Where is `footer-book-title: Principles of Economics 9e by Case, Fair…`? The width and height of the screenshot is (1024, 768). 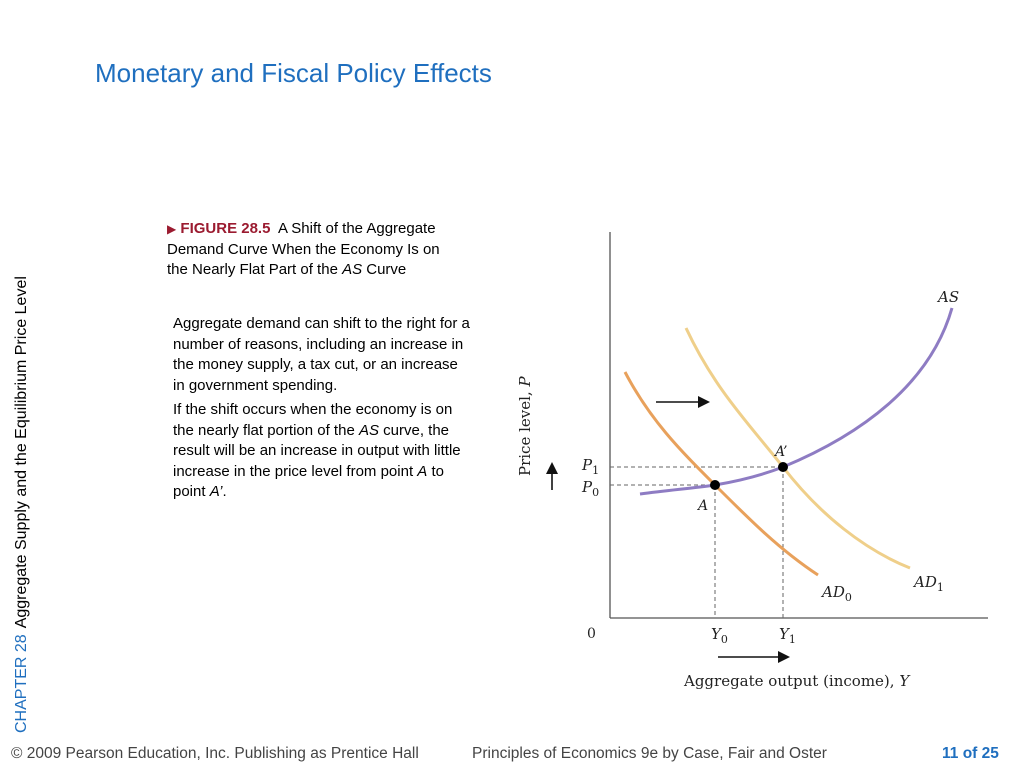
footer-book-title: Principles of Economics 9e by Case, Fair… is located at coordinates (649, 753).